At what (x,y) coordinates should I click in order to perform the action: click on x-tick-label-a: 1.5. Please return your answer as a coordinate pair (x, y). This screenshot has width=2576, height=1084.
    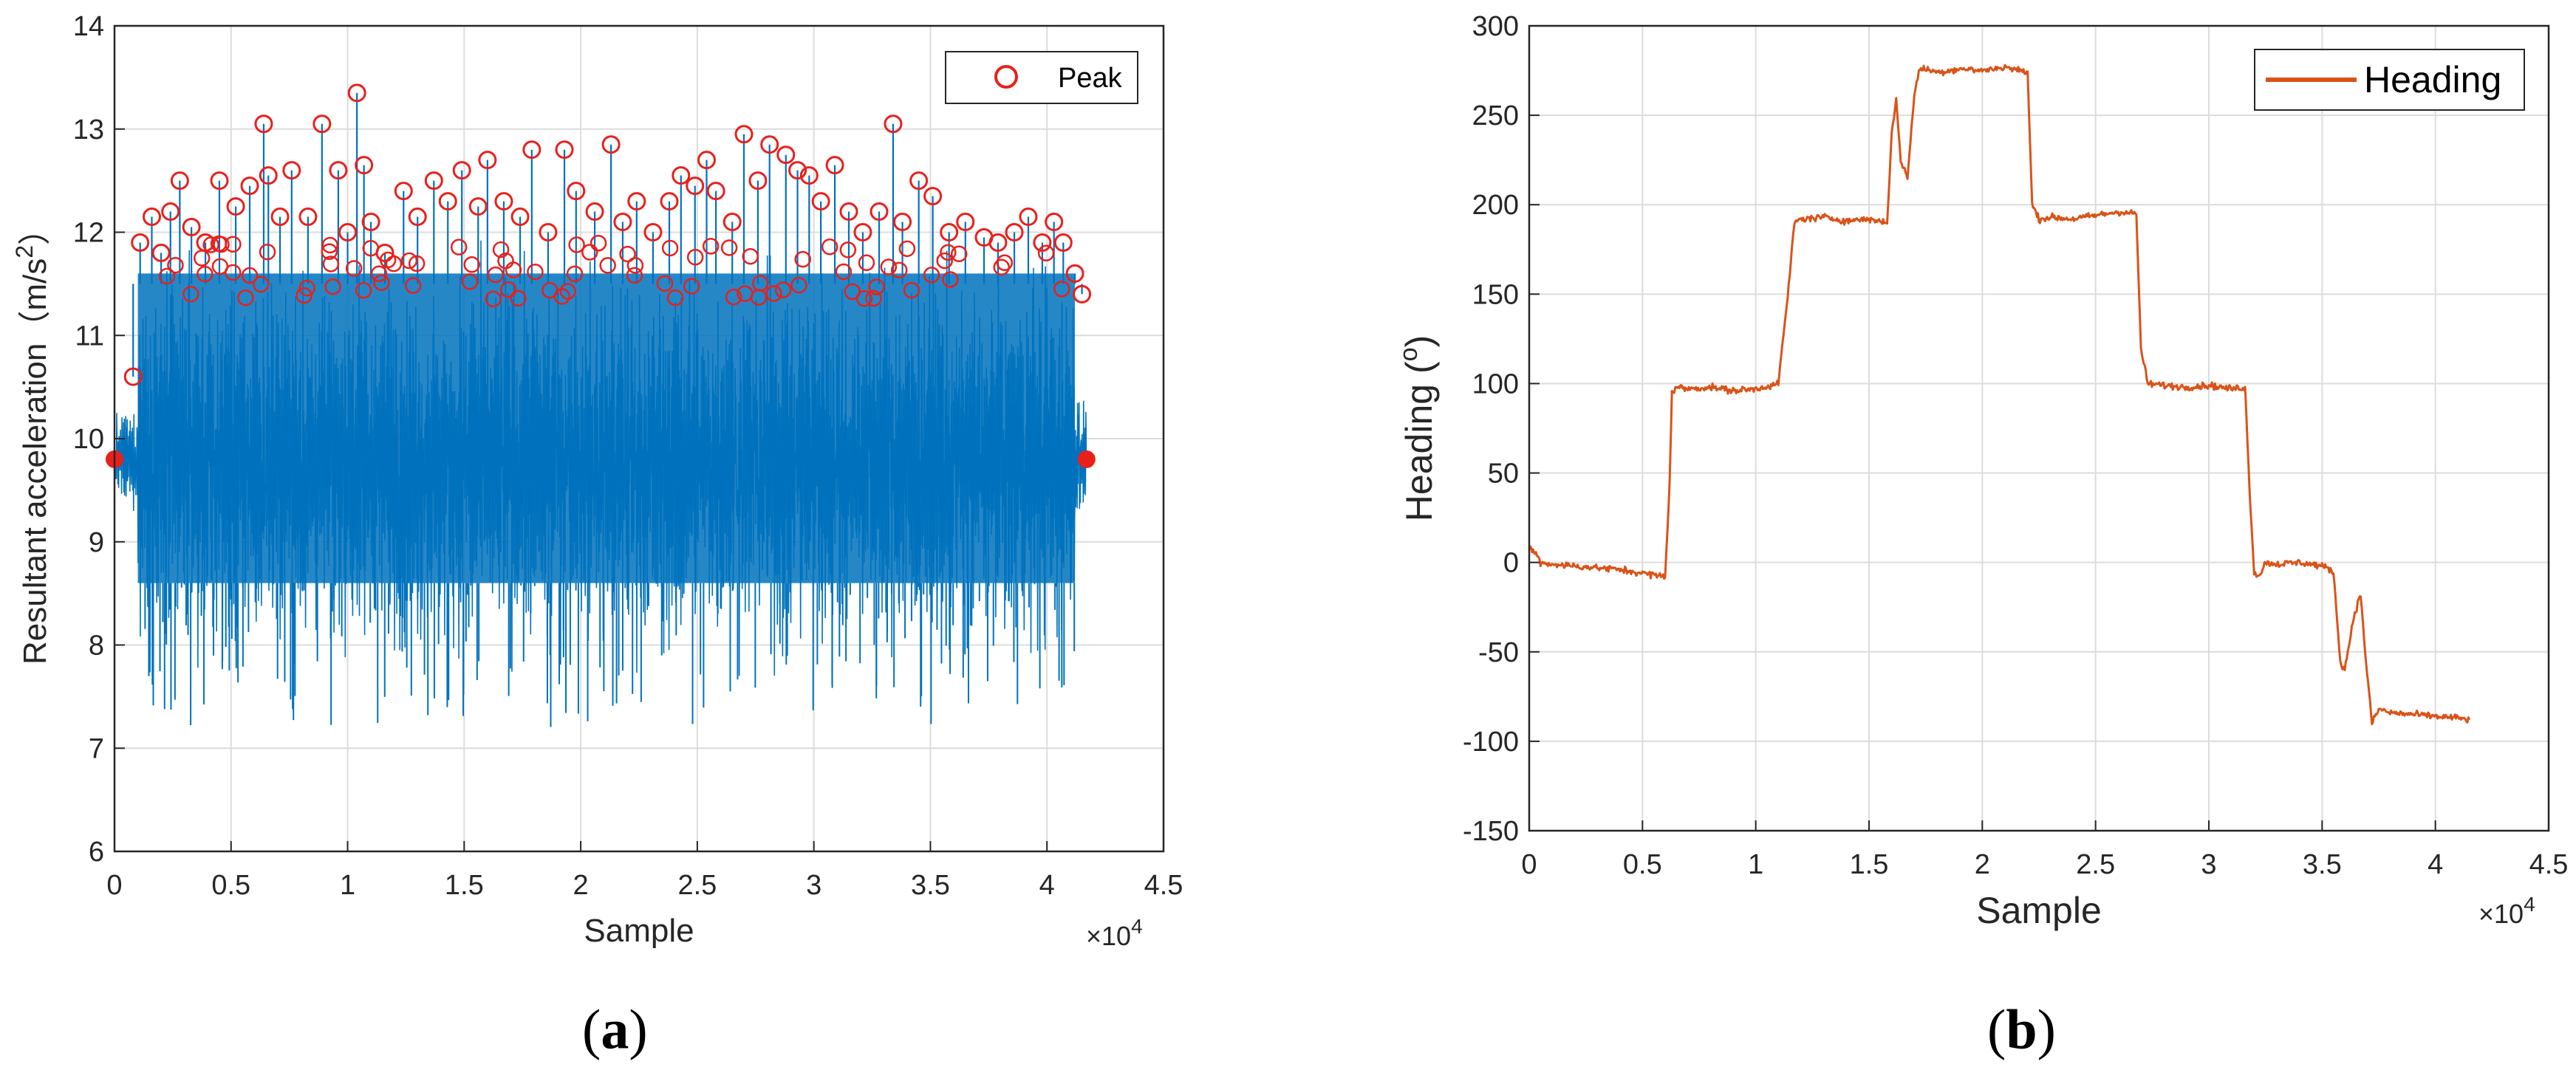
    Looking at the image, I should click on (465, 885).